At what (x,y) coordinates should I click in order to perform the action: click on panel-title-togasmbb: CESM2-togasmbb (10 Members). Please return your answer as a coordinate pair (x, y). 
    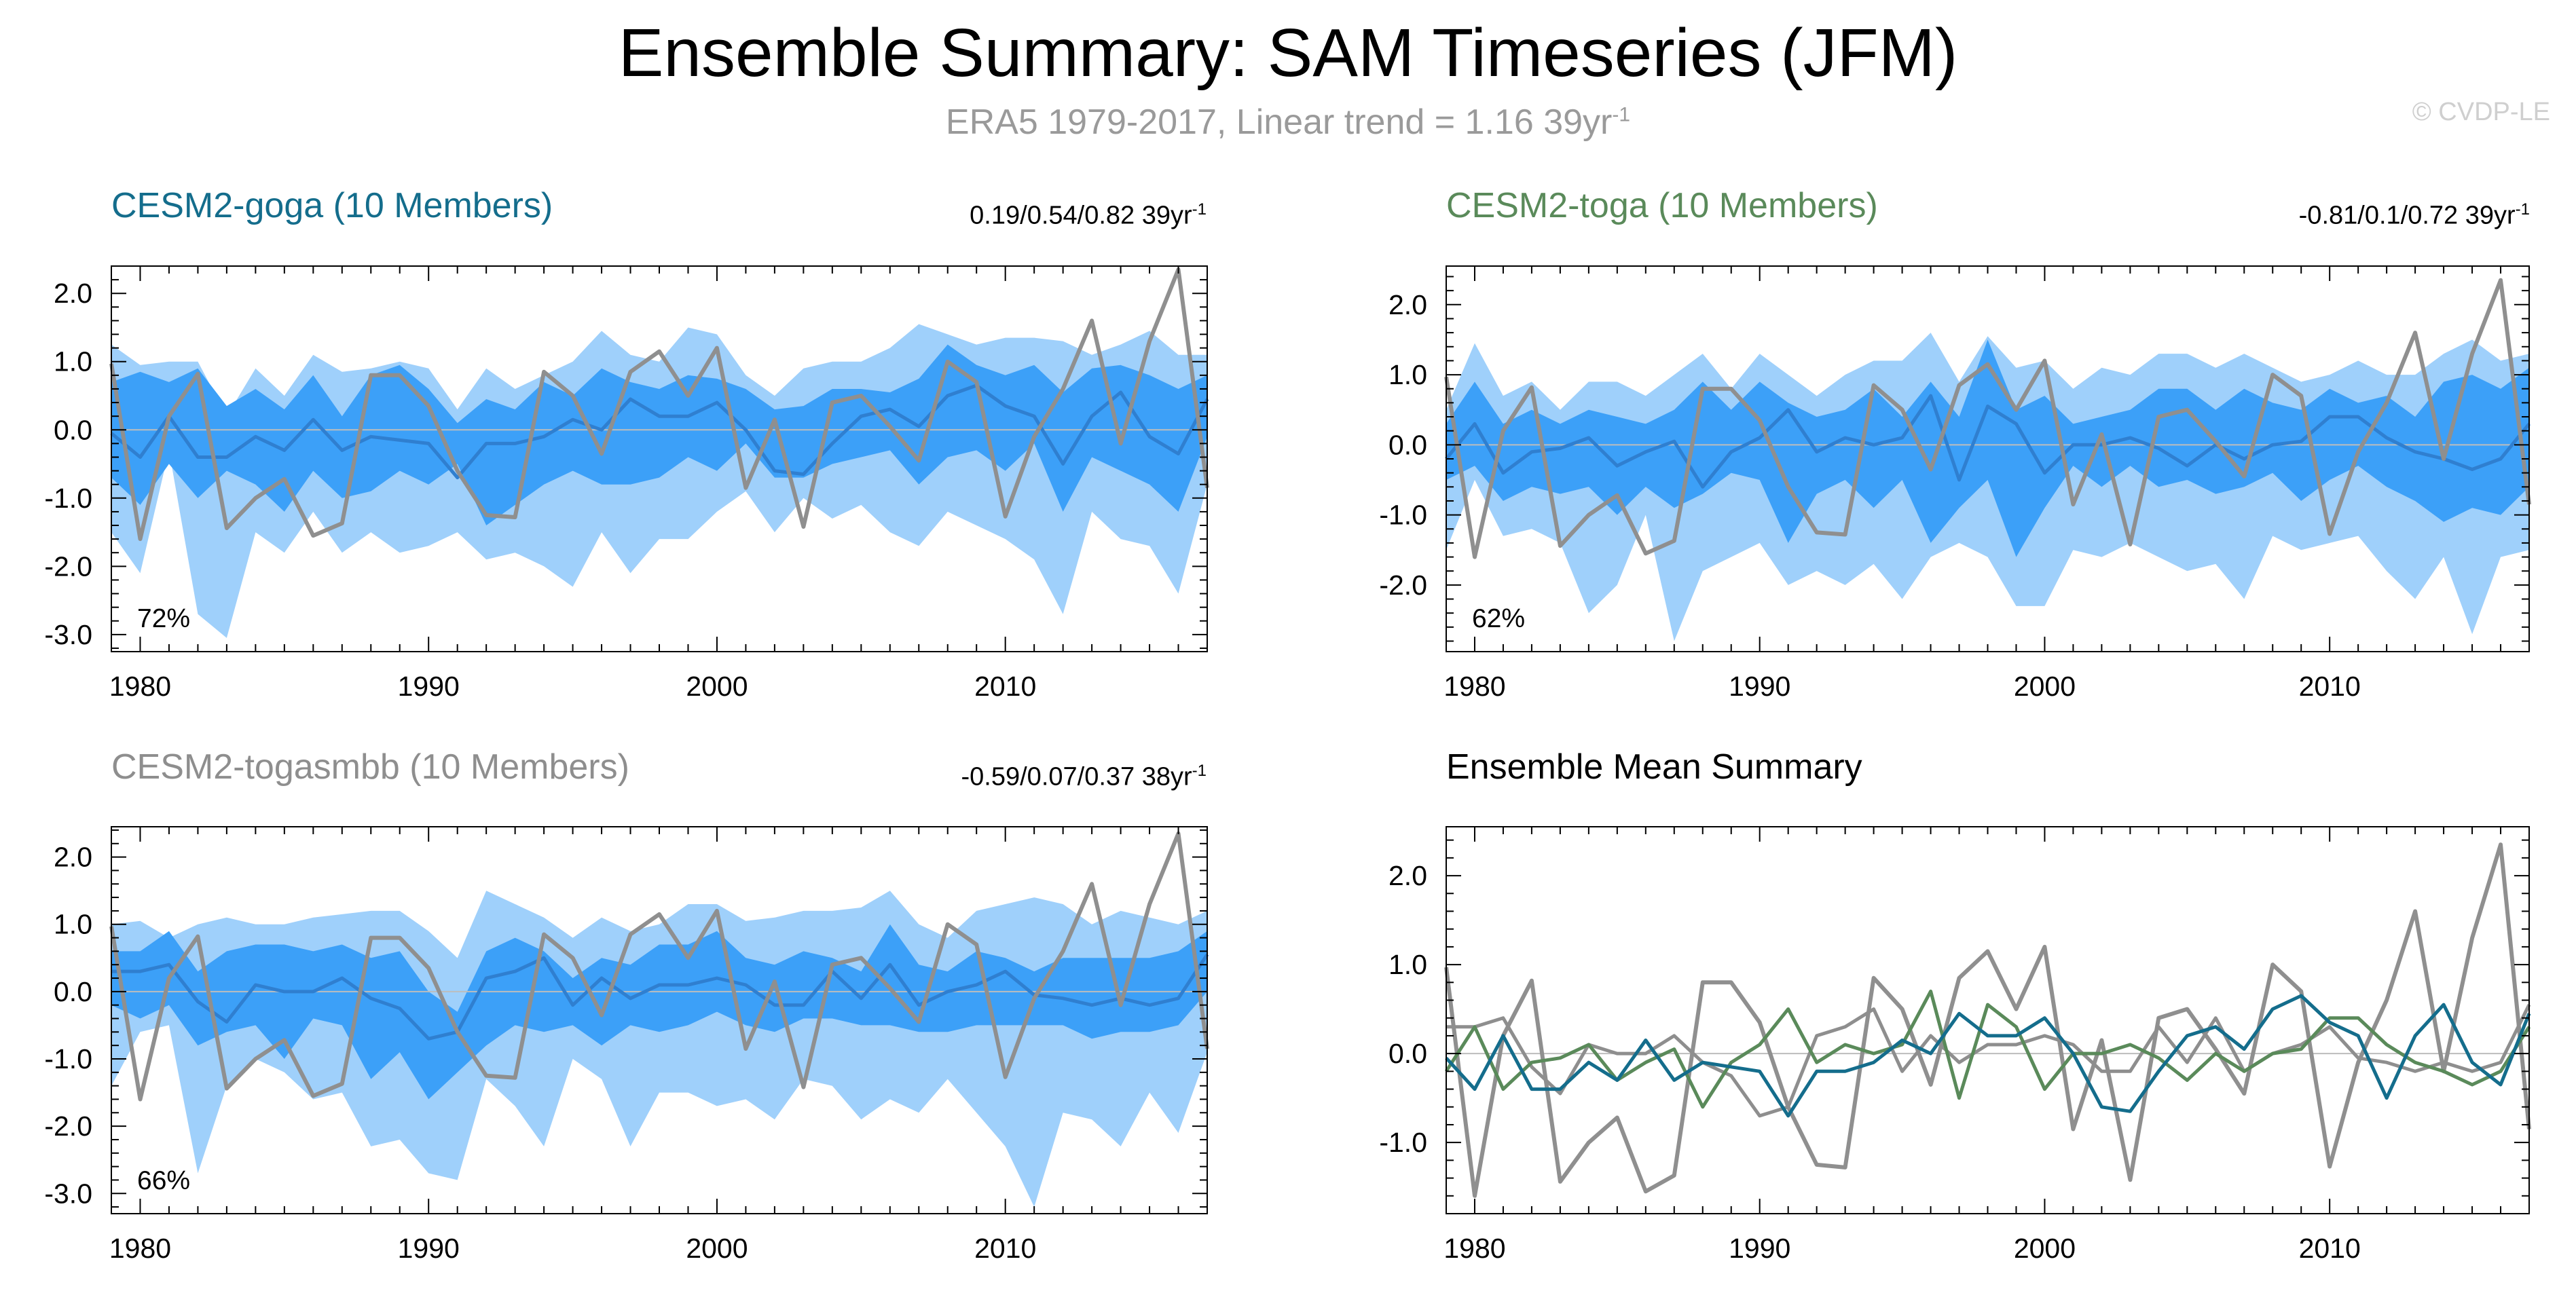
    Looking at the image, I should click on (370, 767).